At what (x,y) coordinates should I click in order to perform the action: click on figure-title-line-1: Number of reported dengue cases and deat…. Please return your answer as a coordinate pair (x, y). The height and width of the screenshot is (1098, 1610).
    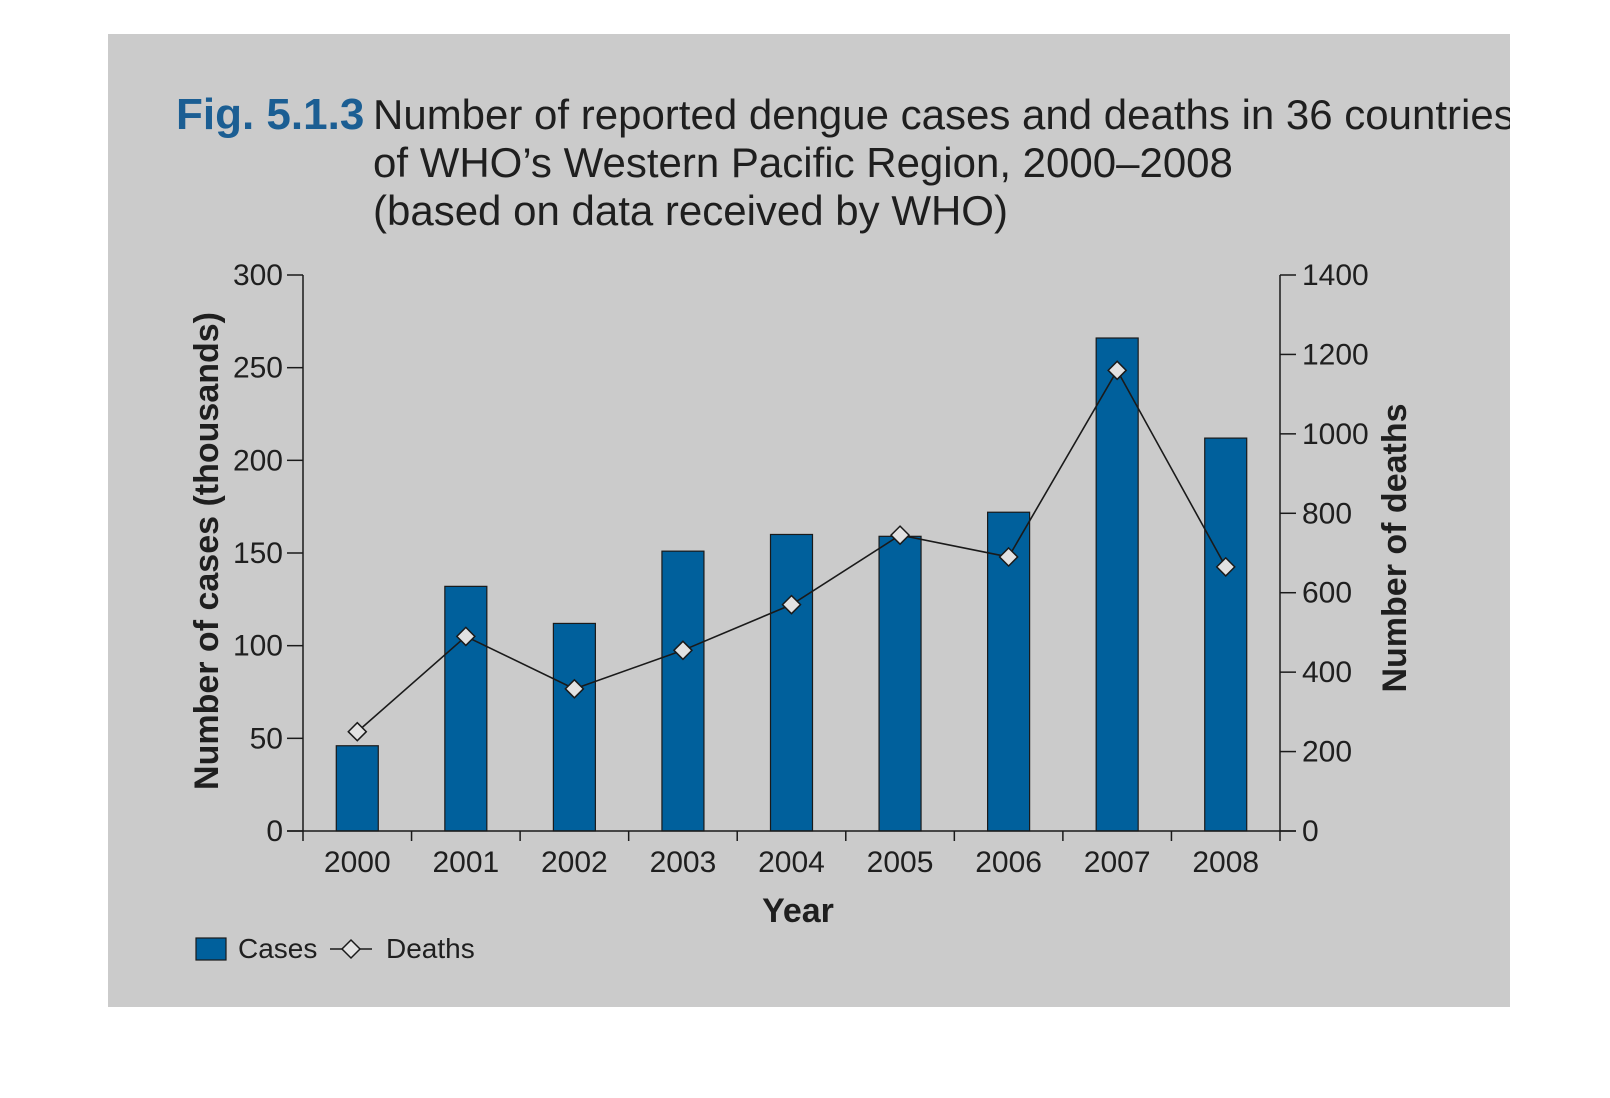
    Looking at the image, I should click on (941, 114).